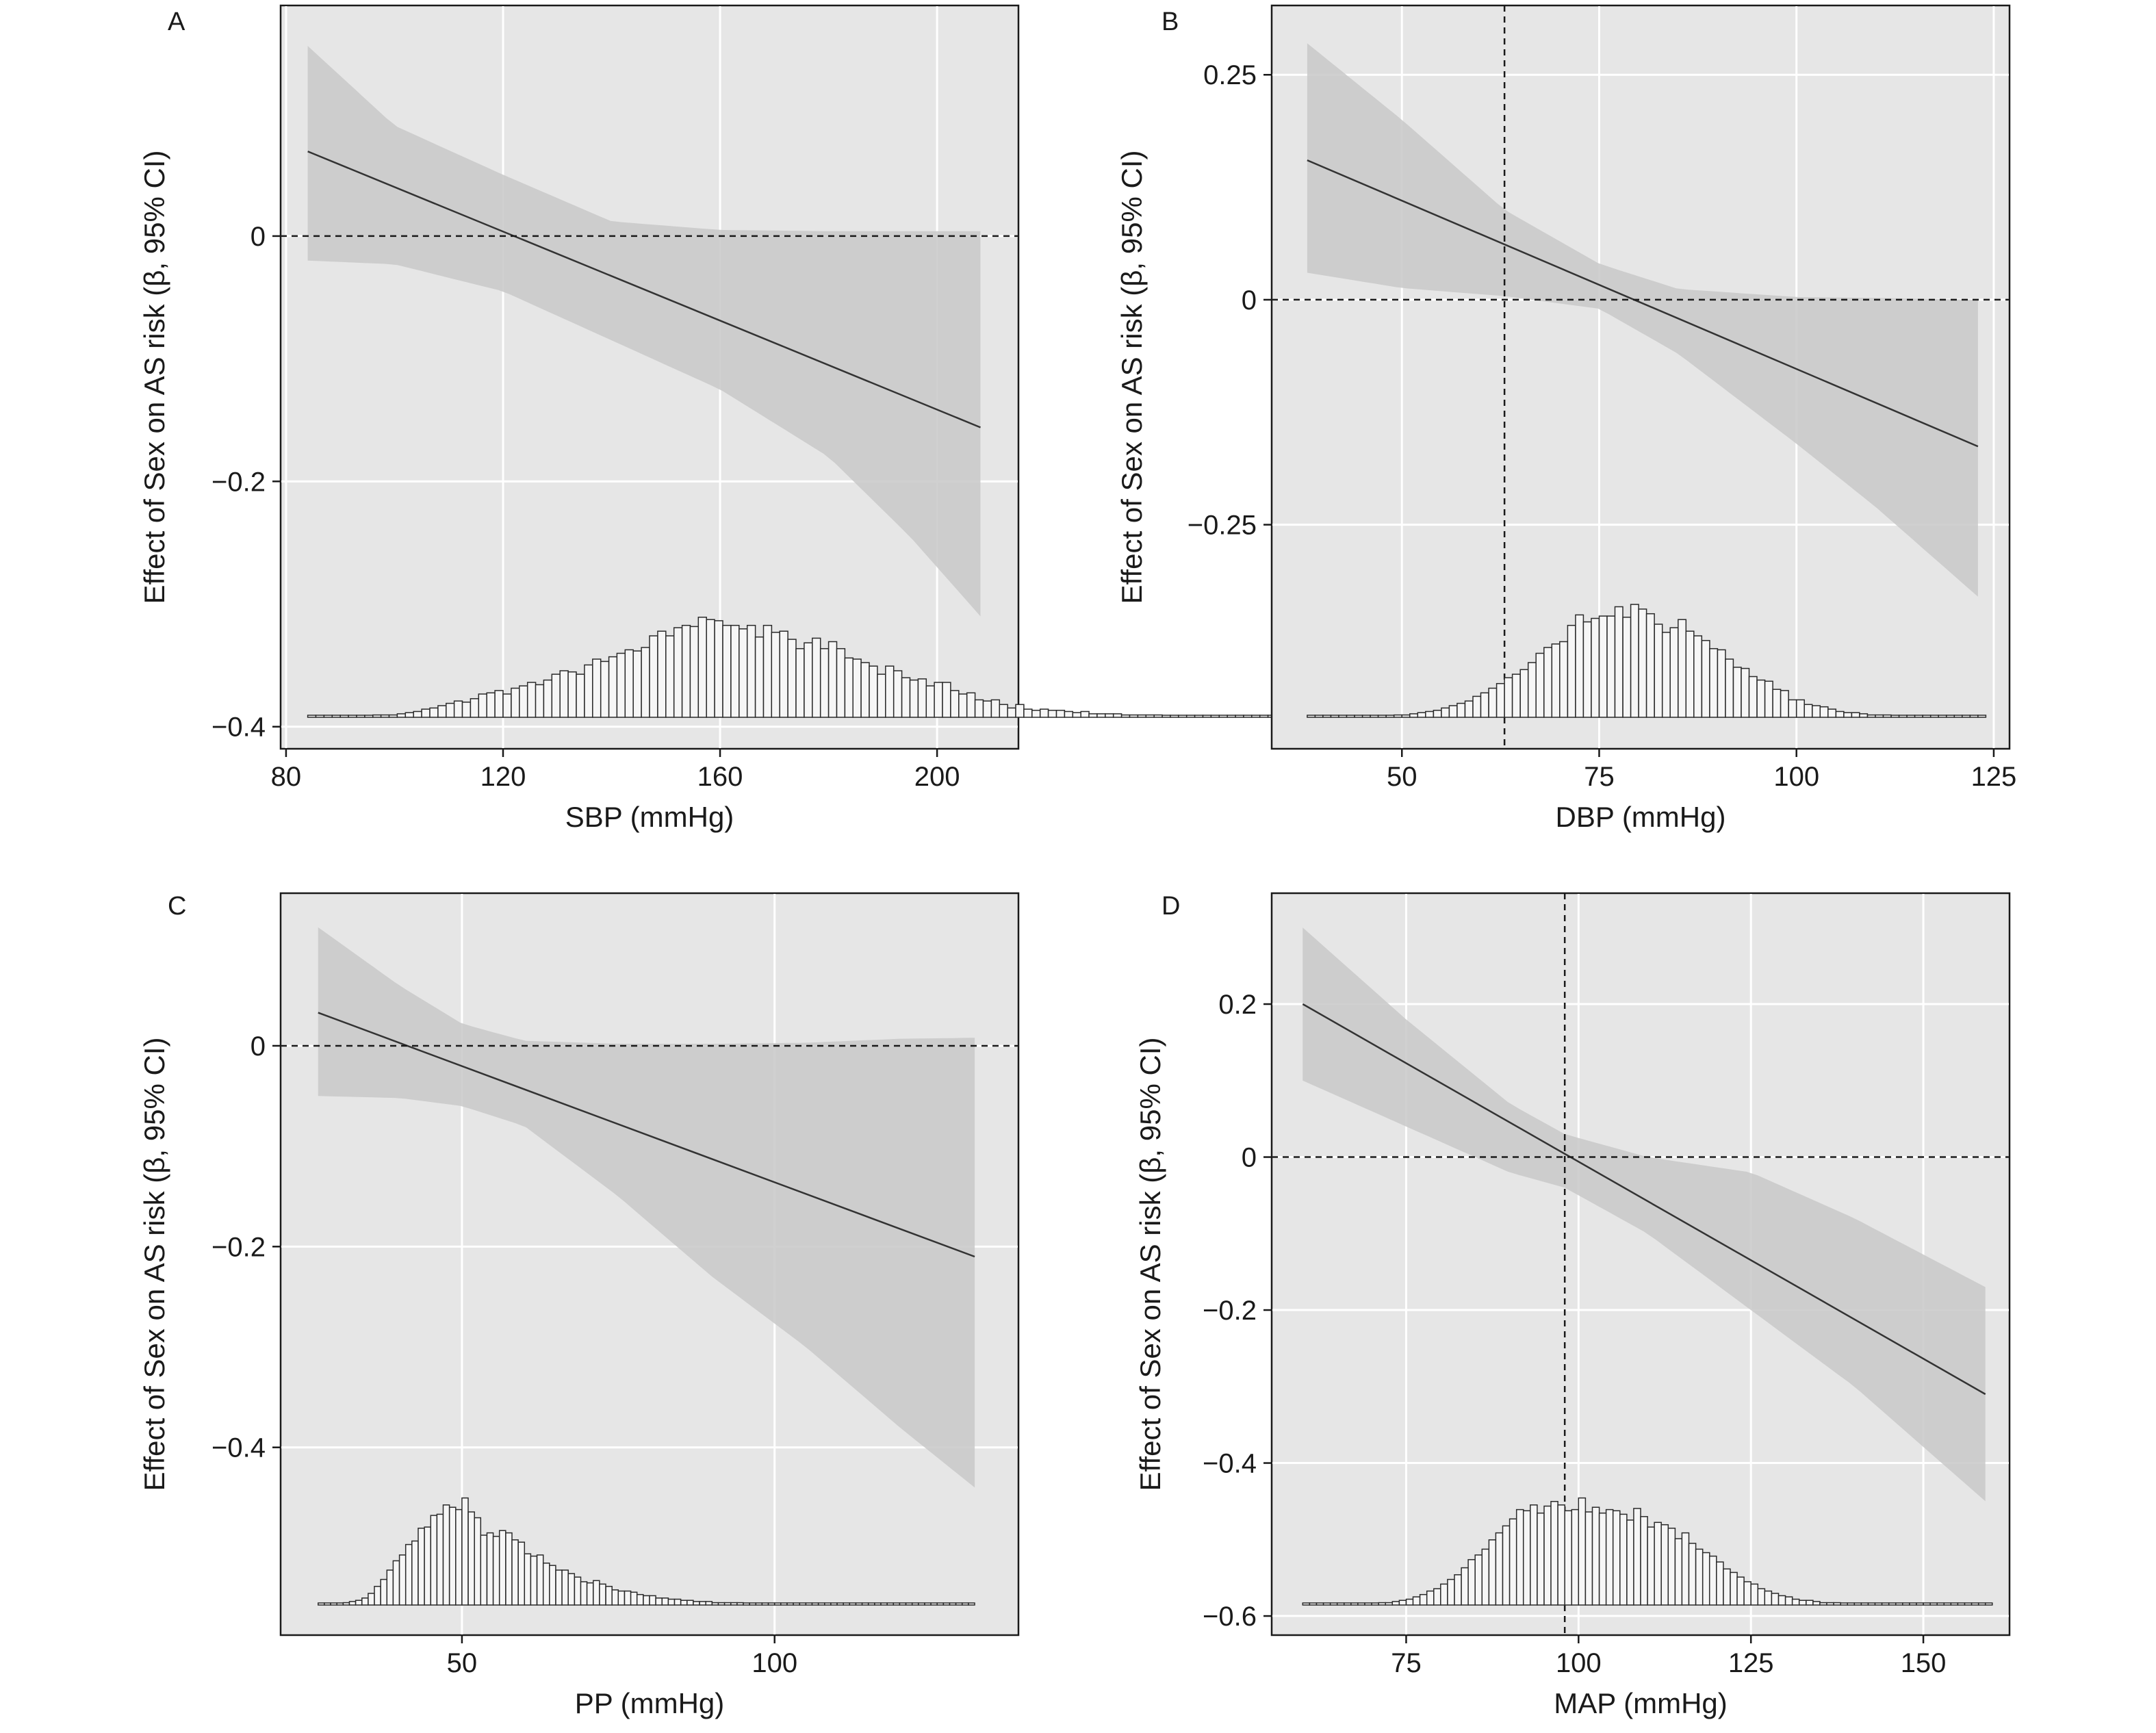  What do you see at coordinates (238, 482) in the screenshot?
I see `y-tick-label: −0.2` at bounding box center [238, 482].